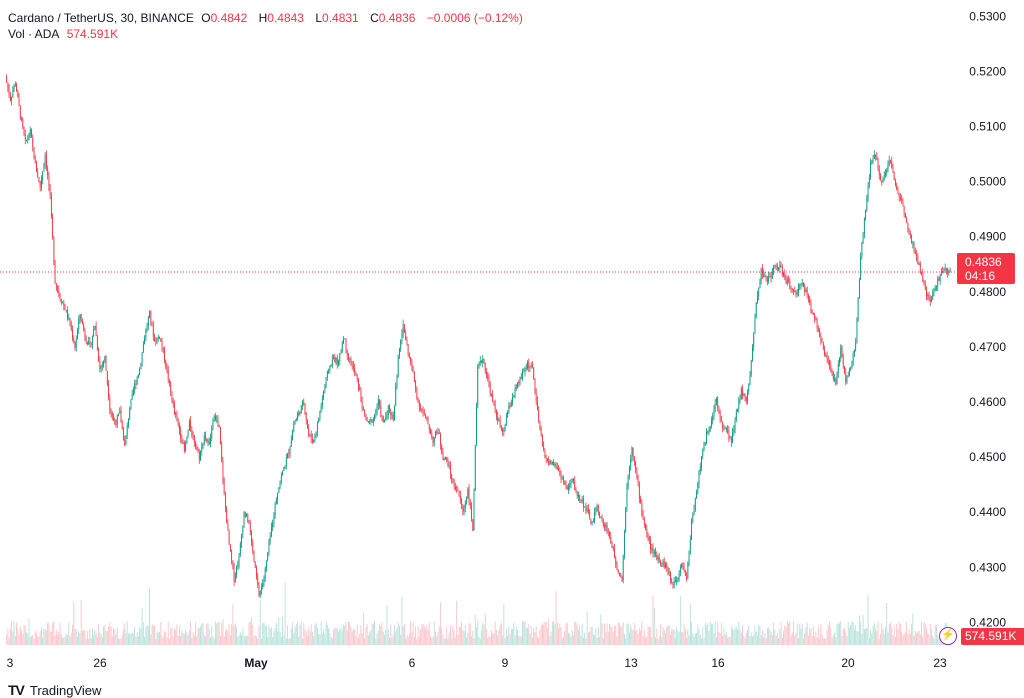 The width and height of the screenshot is (1024, 698). What do you see at coordinates (101, 18) in the screenshot?
I see `symbol-title: Cardano / TetherUS, 30, BINANCE` at bounding box center [101, 18].